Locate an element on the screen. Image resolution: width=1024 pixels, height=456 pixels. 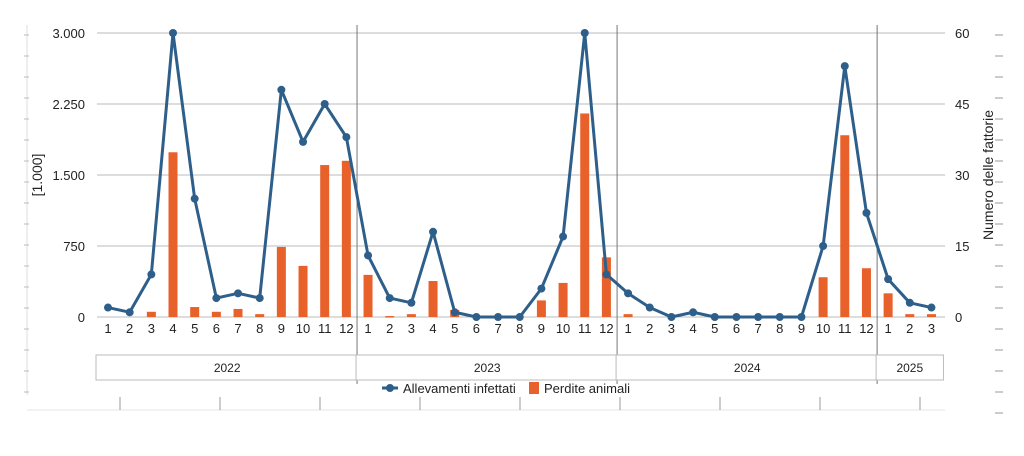
year-label: 2022 is located at coordinates (227, 368).